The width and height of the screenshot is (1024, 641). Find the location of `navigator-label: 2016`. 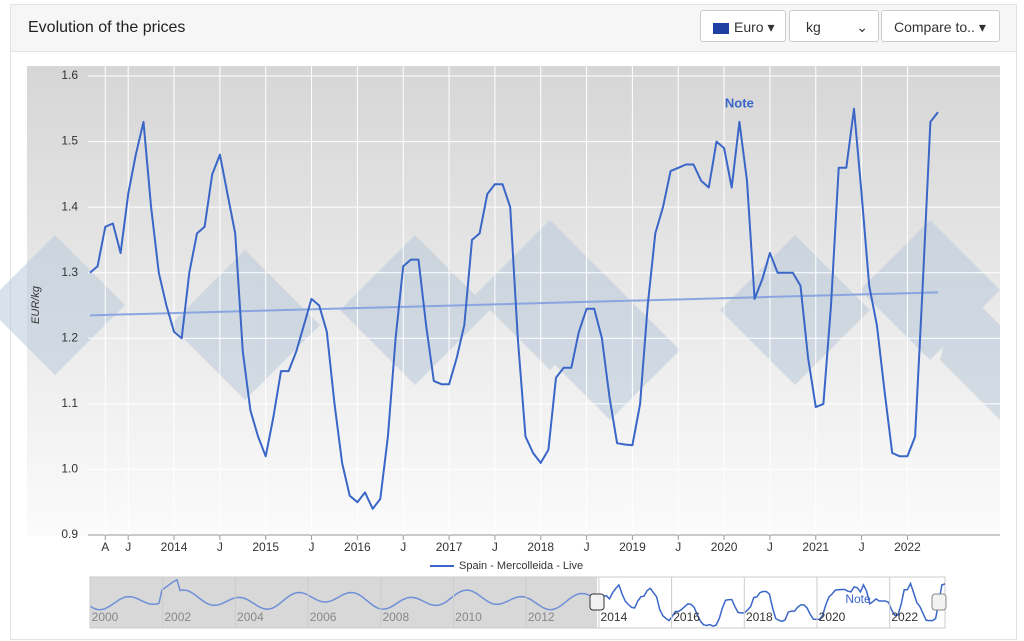

navigator-label: 2016 is located at coordinates (686, 617).